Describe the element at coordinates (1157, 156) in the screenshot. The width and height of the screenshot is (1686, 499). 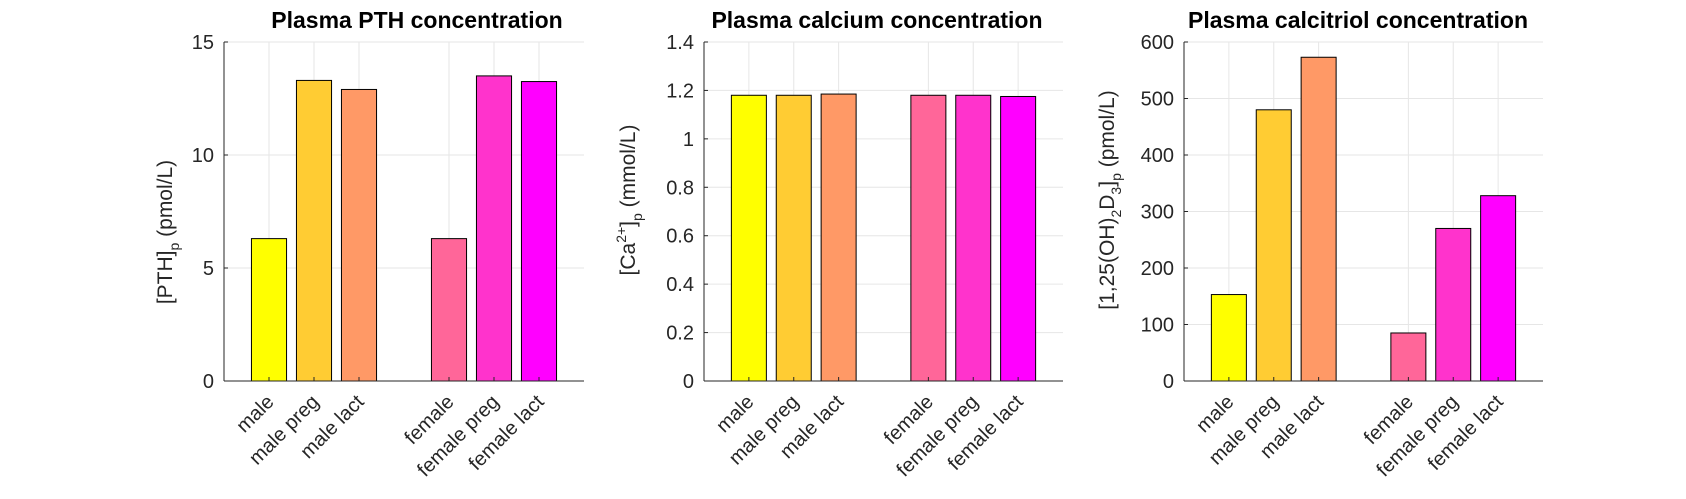
I see `y-tick-label: 400` at that location.